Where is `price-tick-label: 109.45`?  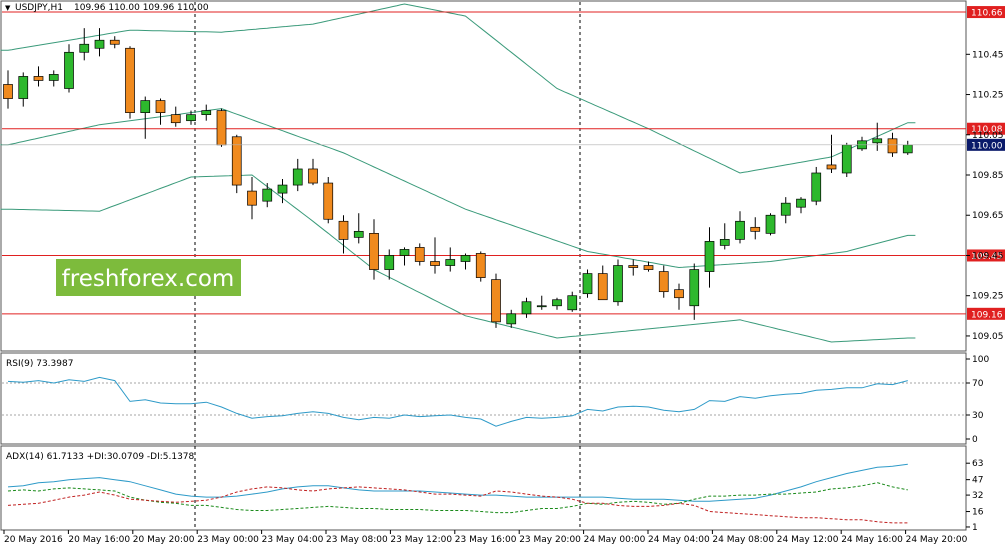 price-tick-label: 109.45 is located at coordinates (988, 256).